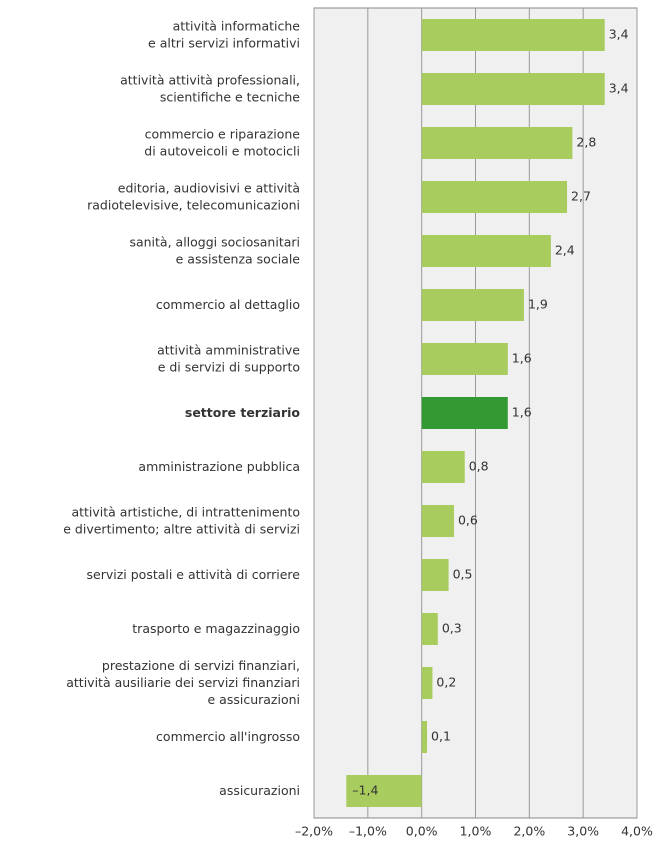  I want to click on value-label: 2,8, so click(586, 142).